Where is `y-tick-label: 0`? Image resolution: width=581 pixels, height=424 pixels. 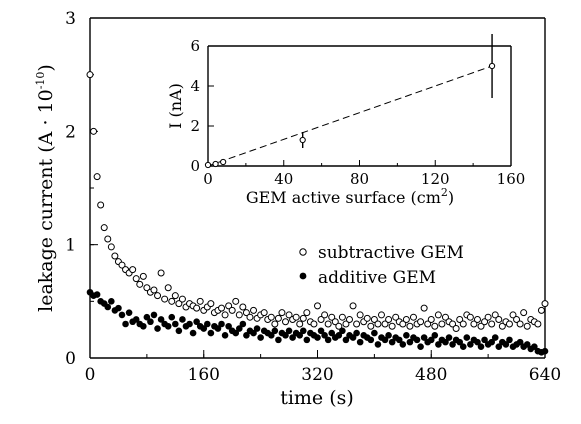 y-tick-label: 0 is located at coordinates (70, 359).